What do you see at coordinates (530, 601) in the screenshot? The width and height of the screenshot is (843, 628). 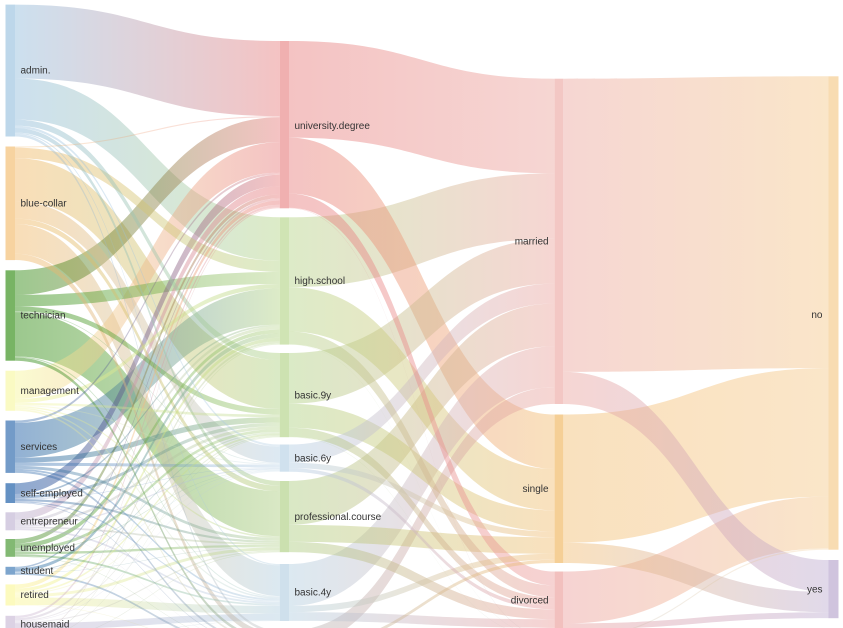 I see `svg-text: divorced` at bounding box center [530, 601].